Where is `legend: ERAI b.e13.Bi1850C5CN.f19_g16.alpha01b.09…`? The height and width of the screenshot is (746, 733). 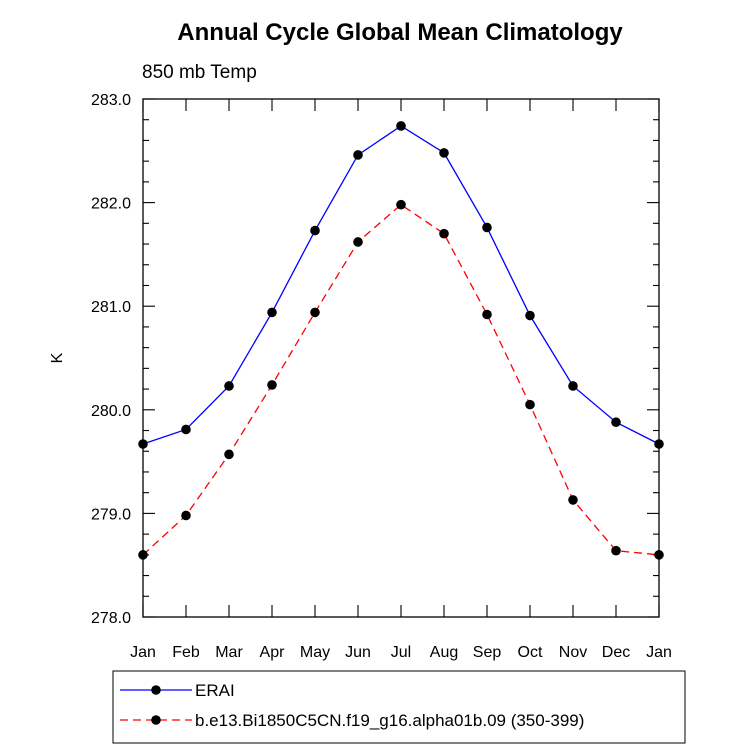 legend: ERAI b.e13.Bi1850C5CN.f19_g16.alpha01b.09… is located at coordinates (399, 707).